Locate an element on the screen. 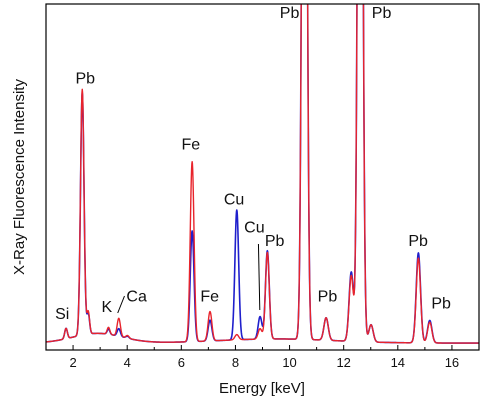 This screenshot has width=480, height=408. x-tick-label: 4 is located at coordinates (127, 362).